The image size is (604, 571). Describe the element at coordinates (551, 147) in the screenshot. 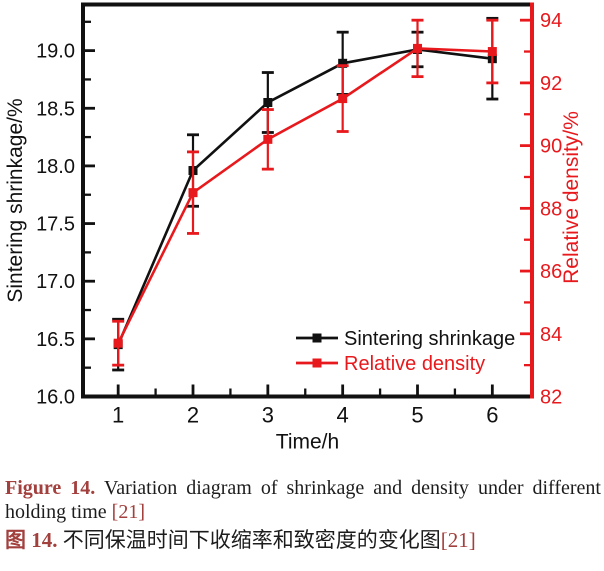

I see `right-tick-label: 90` at that location.